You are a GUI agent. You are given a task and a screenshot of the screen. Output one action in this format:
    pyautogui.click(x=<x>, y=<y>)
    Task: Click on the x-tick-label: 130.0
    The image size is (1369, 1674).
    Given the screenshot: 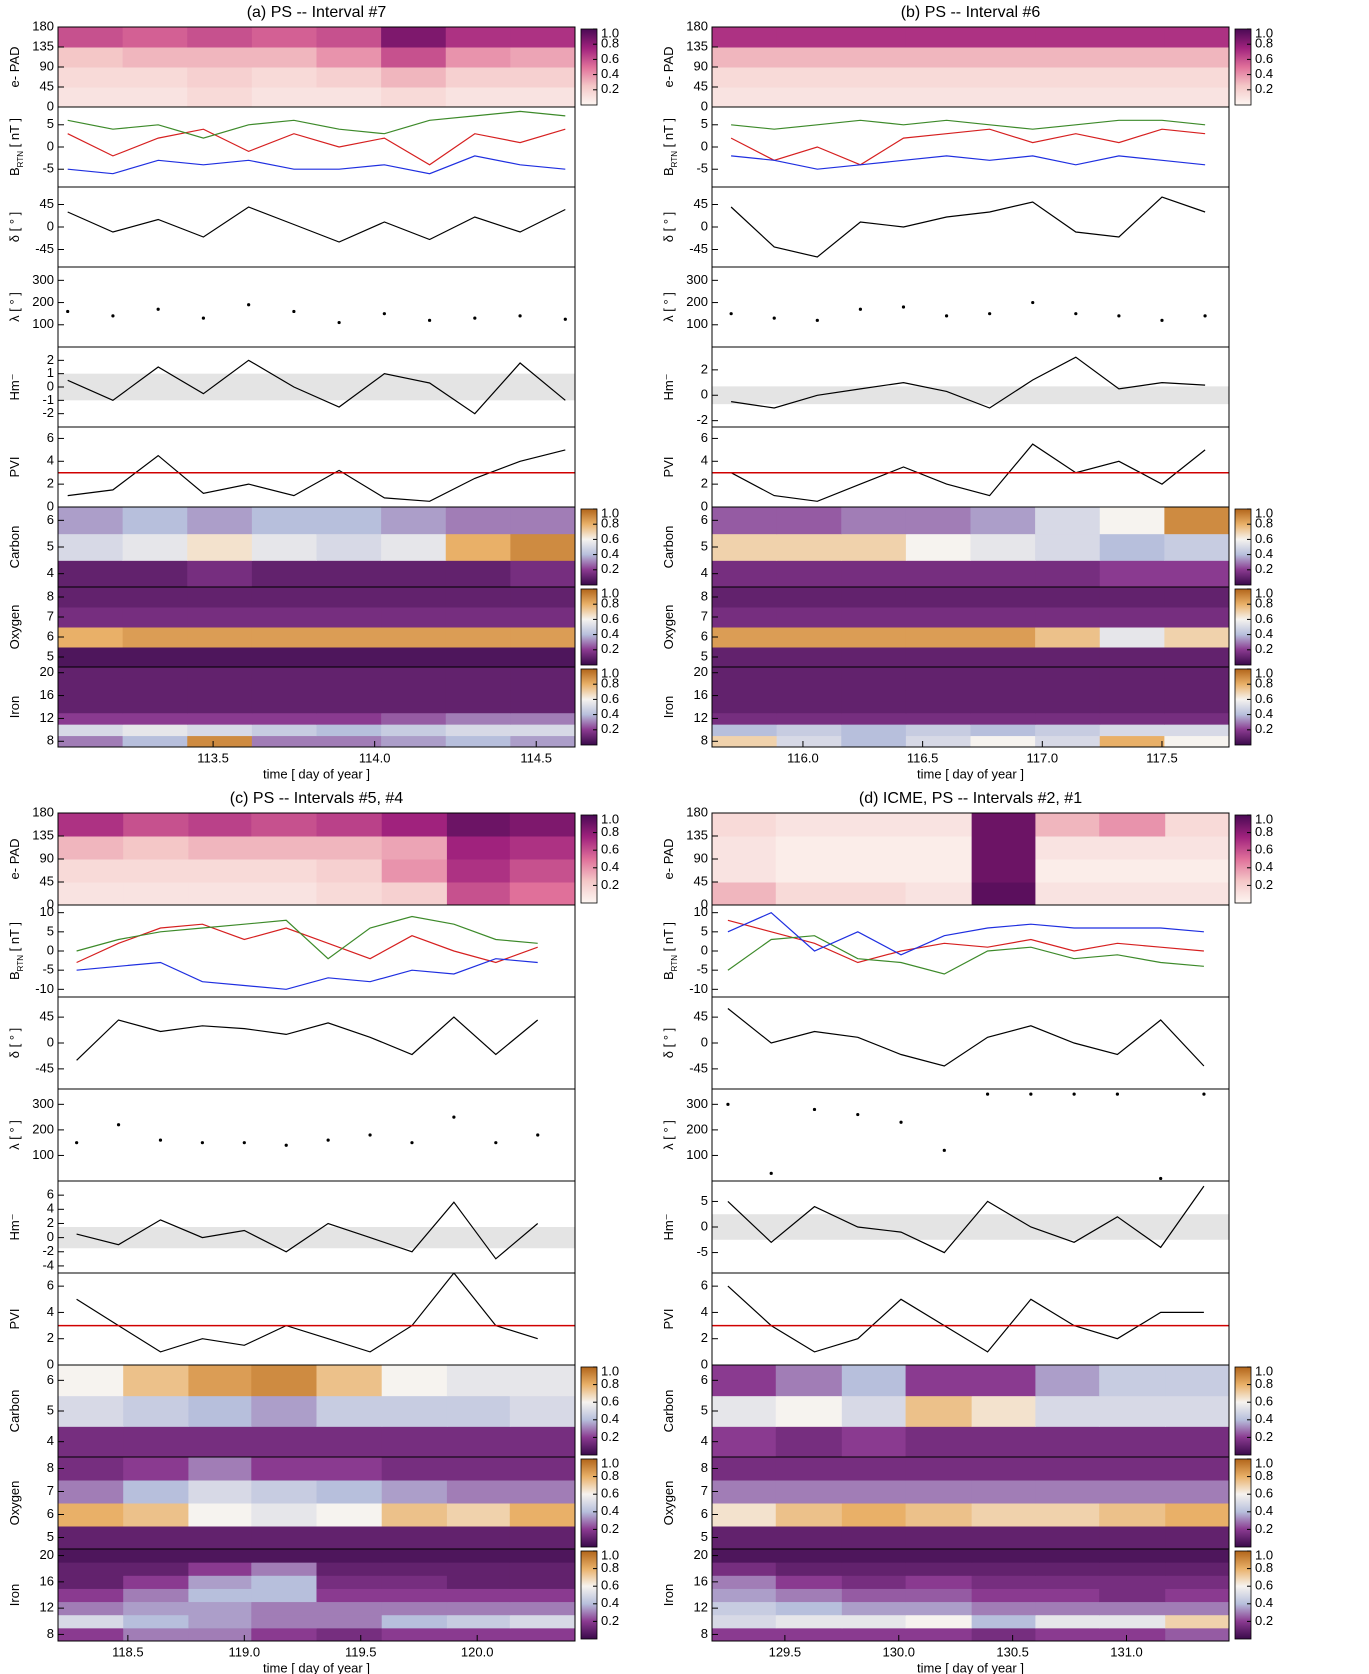 What is the action you would take?
    pyautogui.click(x=898, y=1651)
    